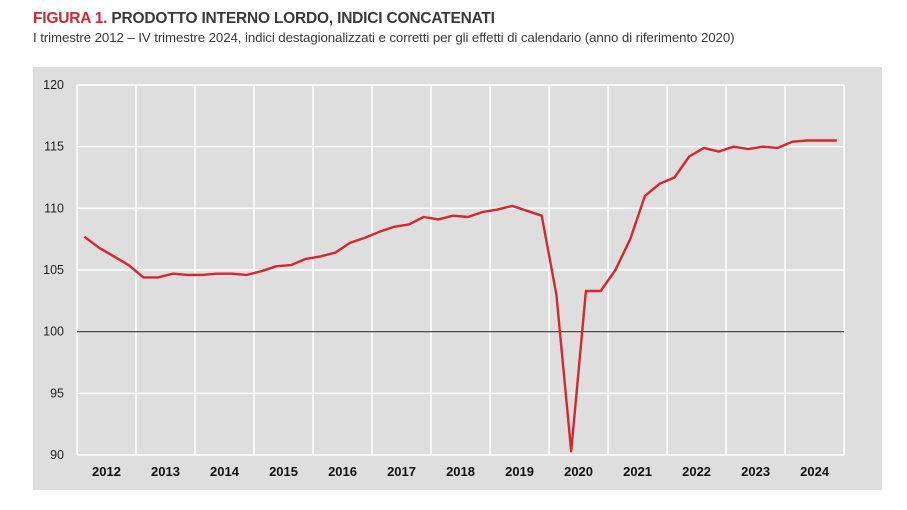  Describe the element at coordinates (401, 471) in the screenshot. I see `x-tick-label: 2017` at that location.